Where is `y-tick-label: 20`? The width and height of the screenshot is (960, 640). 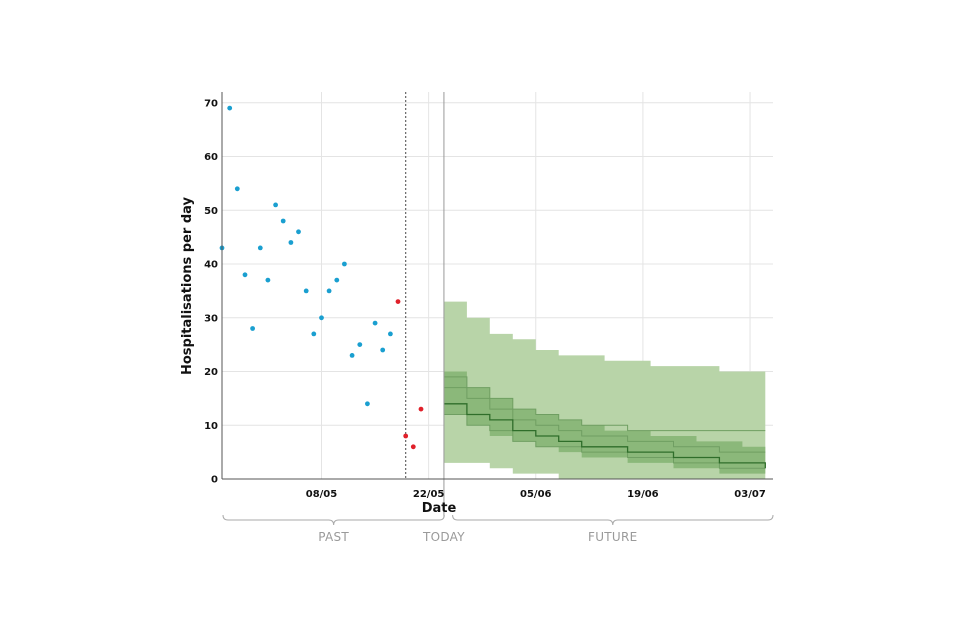
y-tick-label: 20 is located at coordinates (211, 372).